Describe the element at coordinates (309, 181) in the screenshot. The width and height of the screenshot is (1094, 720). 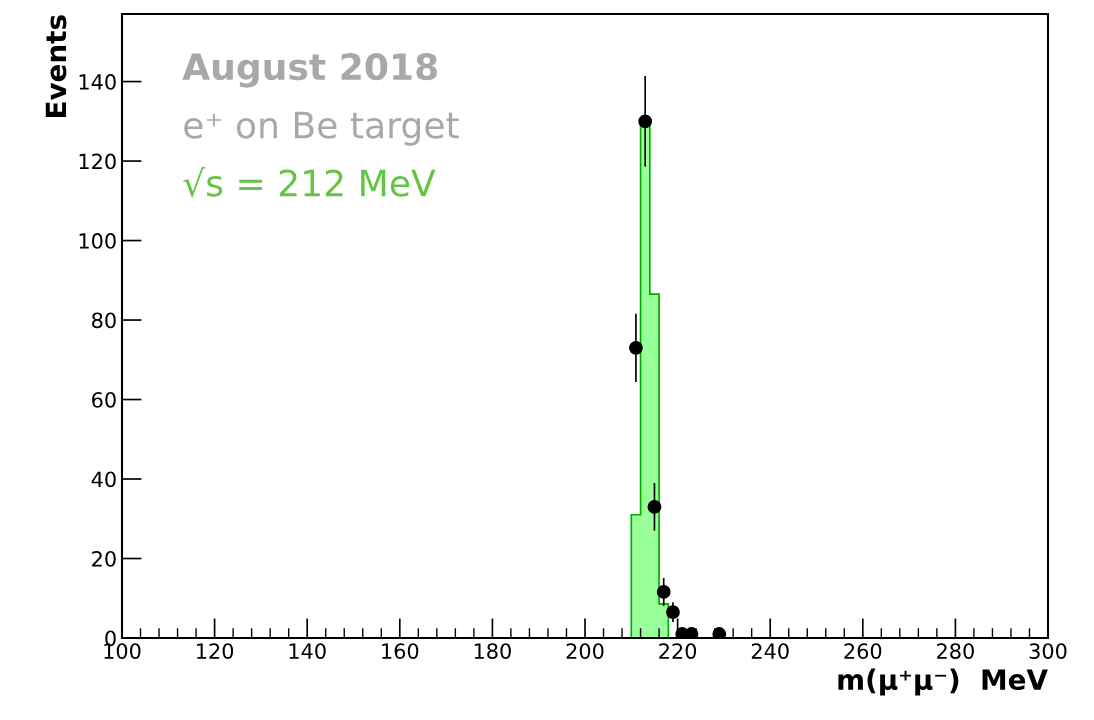
I see `annotation: √s = 212 MeV` at that location.